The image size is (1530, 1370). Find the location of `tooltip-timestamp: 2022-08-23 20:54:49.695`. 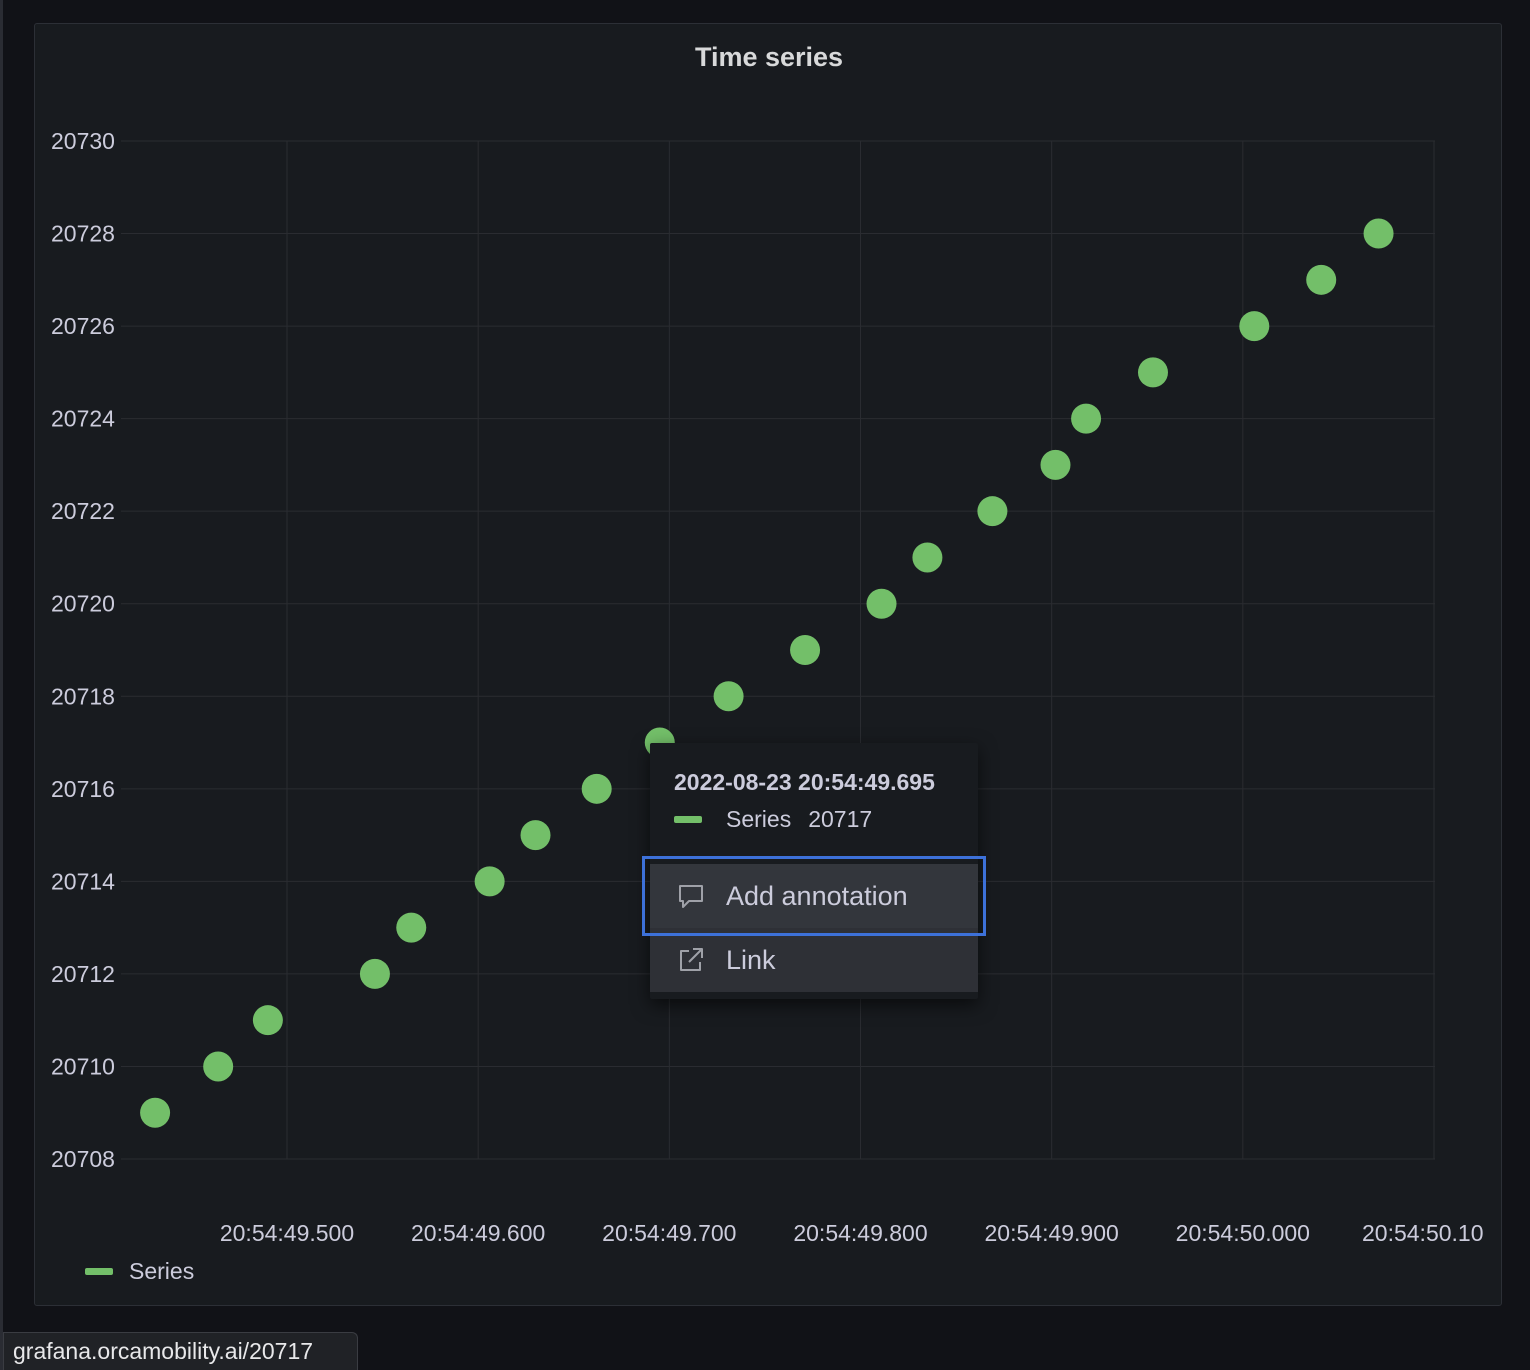

tooltip-timestamp: 2022-08-23 20:54:49.695 is located at coordinates (804, 782).